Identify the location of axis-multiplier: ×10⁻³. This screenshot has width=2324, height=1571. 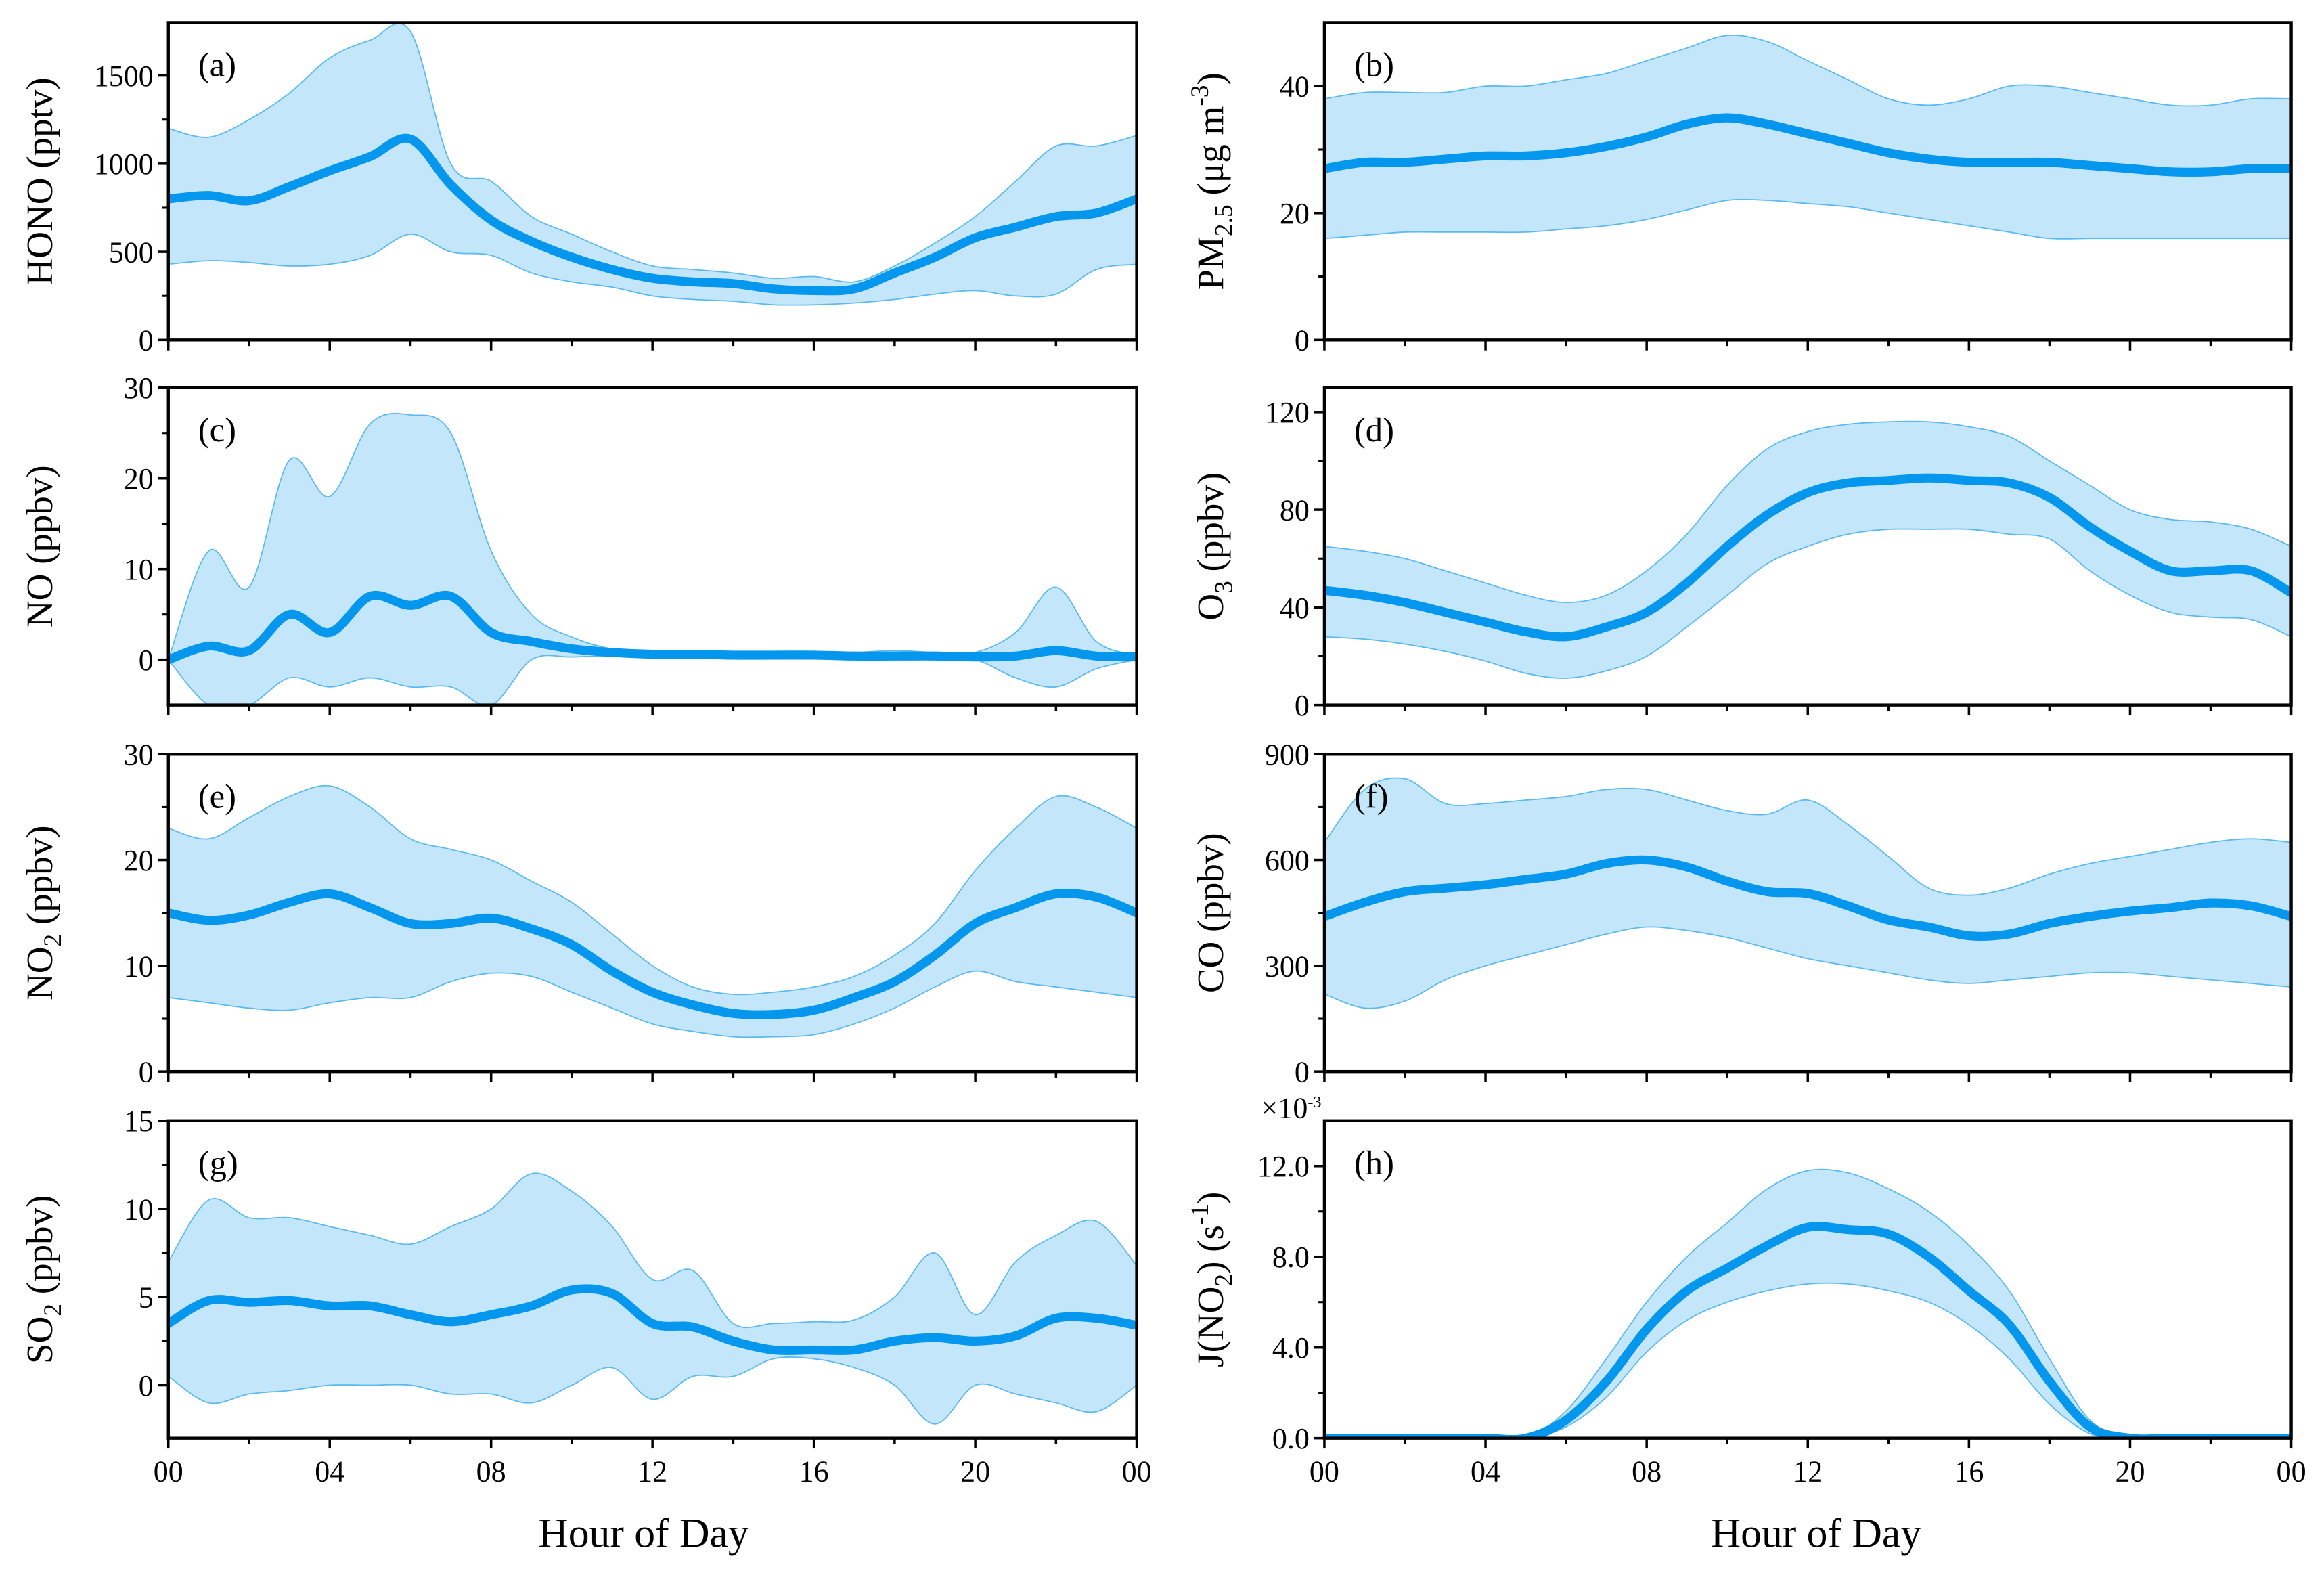
(1291, 1107).